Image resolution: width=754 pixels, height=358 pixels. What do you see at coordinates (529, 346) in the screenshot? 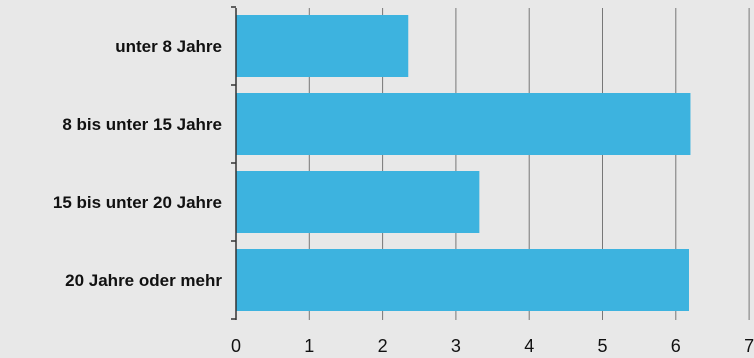
I see `x-tick-label: 4` at bounding box center [529, 346].